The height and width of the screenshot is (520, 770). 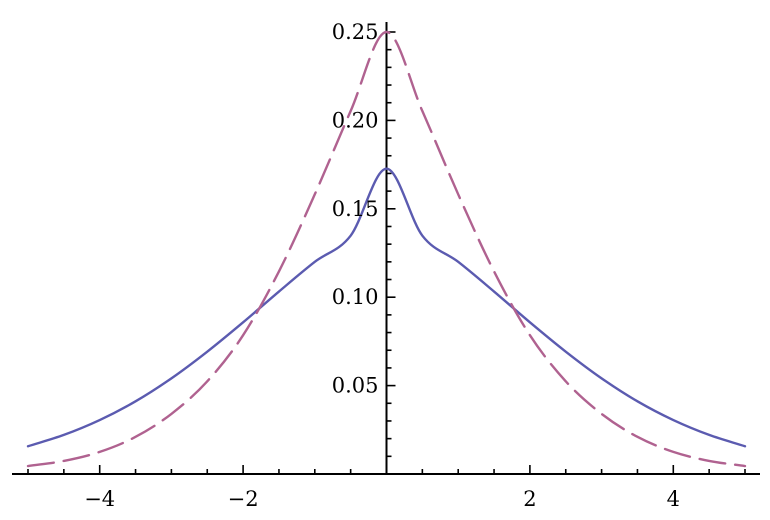 I want to click on y-tick-label: 0.05, so click(x=355, y=386).